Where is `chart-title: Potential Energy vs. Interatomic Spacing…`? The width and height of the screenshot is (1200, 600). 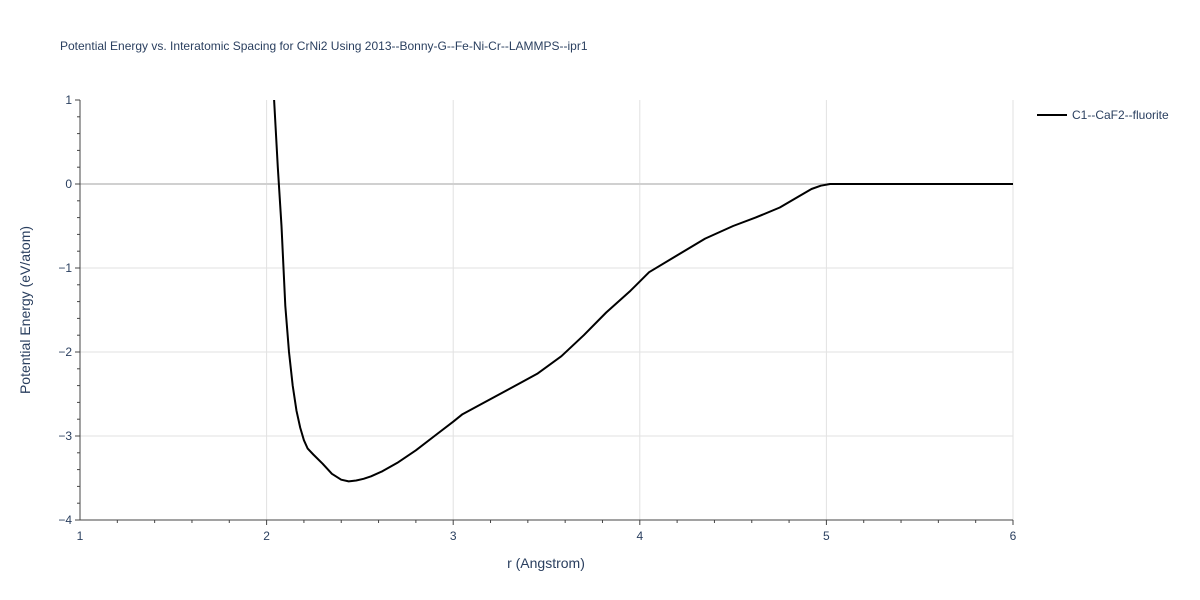
chart-title: Potential Energy vs. Interatomic Spacing… is located at coordinates (324, 46).